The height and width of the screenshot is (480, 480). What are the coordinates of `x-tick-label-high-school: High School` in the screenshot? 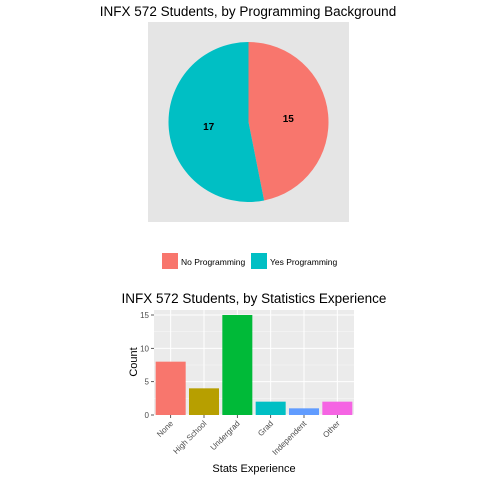 It's located at (190, 437).